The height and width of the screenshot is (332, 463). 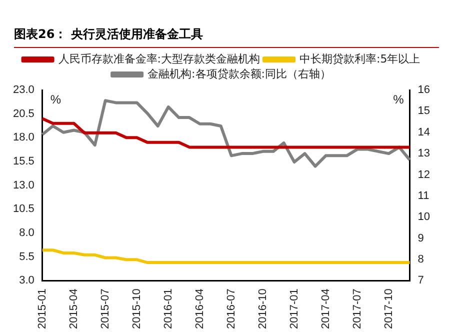 I want to click on y2-tick-label: 14, so click(x=424, y=132).